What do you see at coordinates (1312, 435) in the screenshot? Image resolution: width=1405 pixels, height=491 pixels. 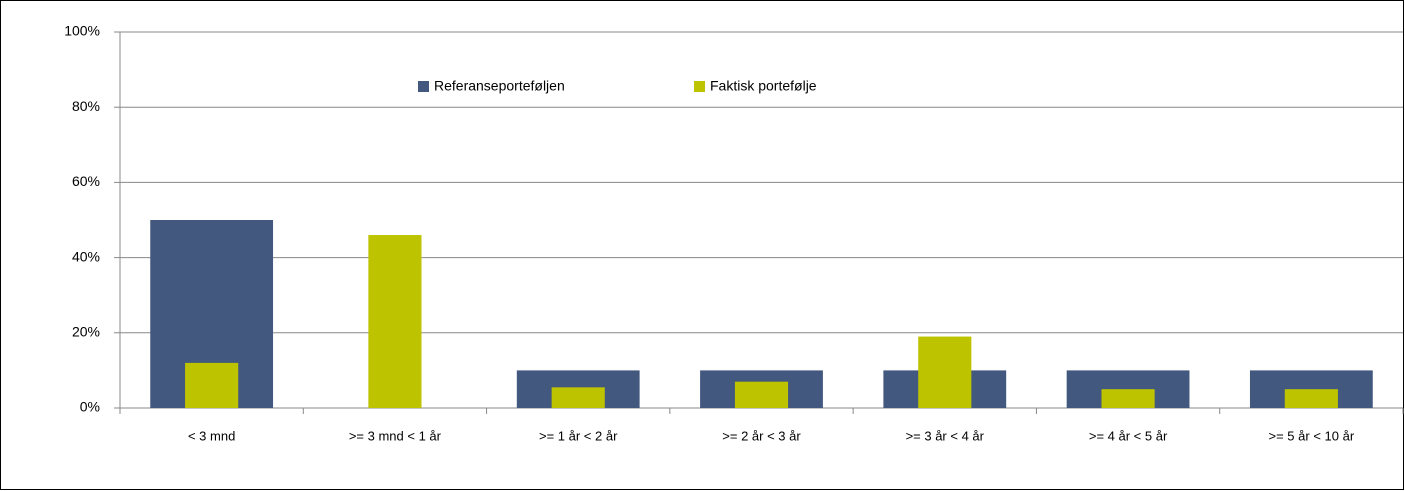 I see `x-tick-label: >= 5 år < 10 år` at bounding box center [1312, 435].